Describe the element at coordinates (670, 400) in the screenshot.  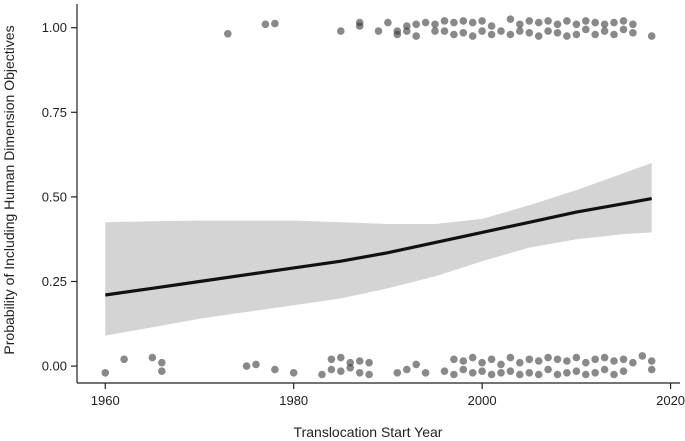
I see `x-tick-label: 2020` at that location.